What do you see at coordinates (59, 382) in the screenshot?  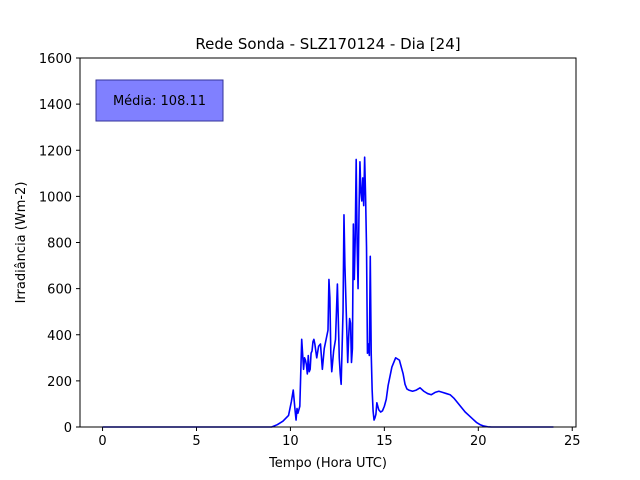 I see `y-tick-label: 200` at bounding box center [59, 382].